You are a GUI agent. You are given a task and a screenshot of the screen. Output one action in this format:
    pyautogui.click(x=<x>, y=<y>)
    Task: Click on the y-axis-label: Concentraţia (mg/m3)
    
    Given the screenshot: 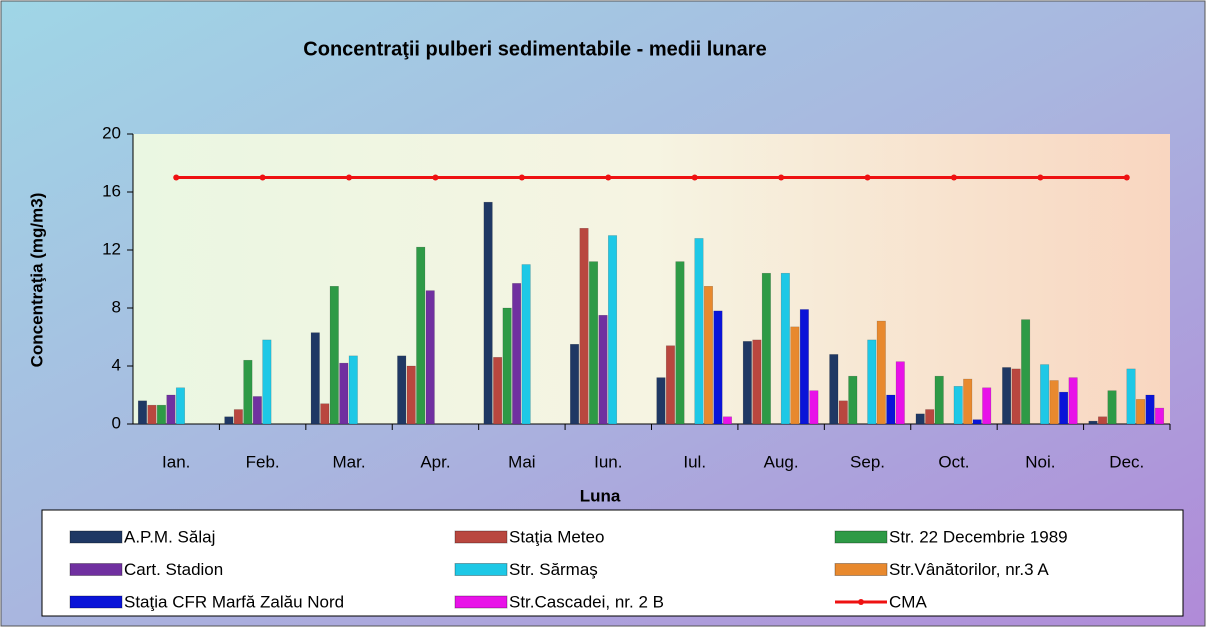 What is the action you would take?
    pyautogui.click(x=36, y=280)
    